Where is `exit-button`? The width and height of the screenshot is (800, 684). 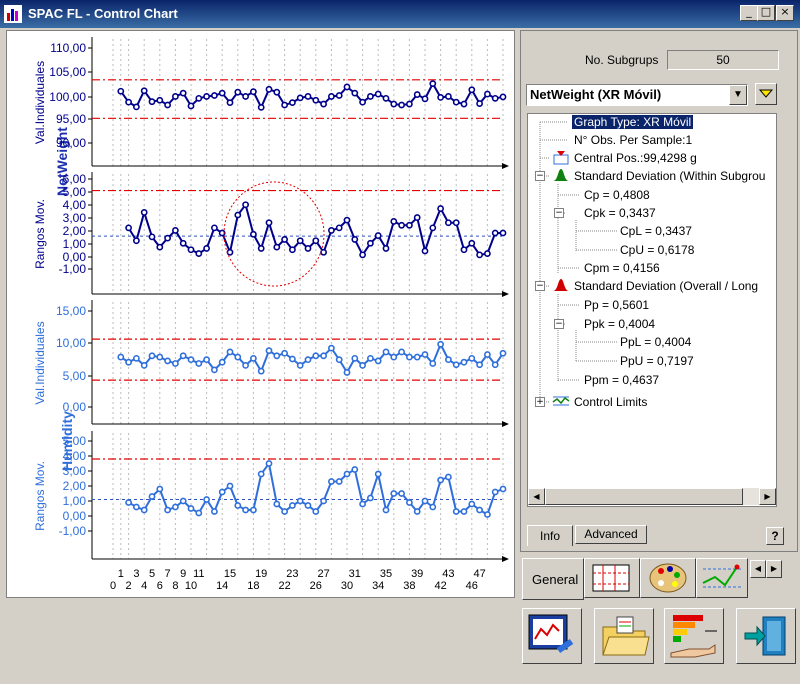 exit-button is located at coordinates (766, 636).